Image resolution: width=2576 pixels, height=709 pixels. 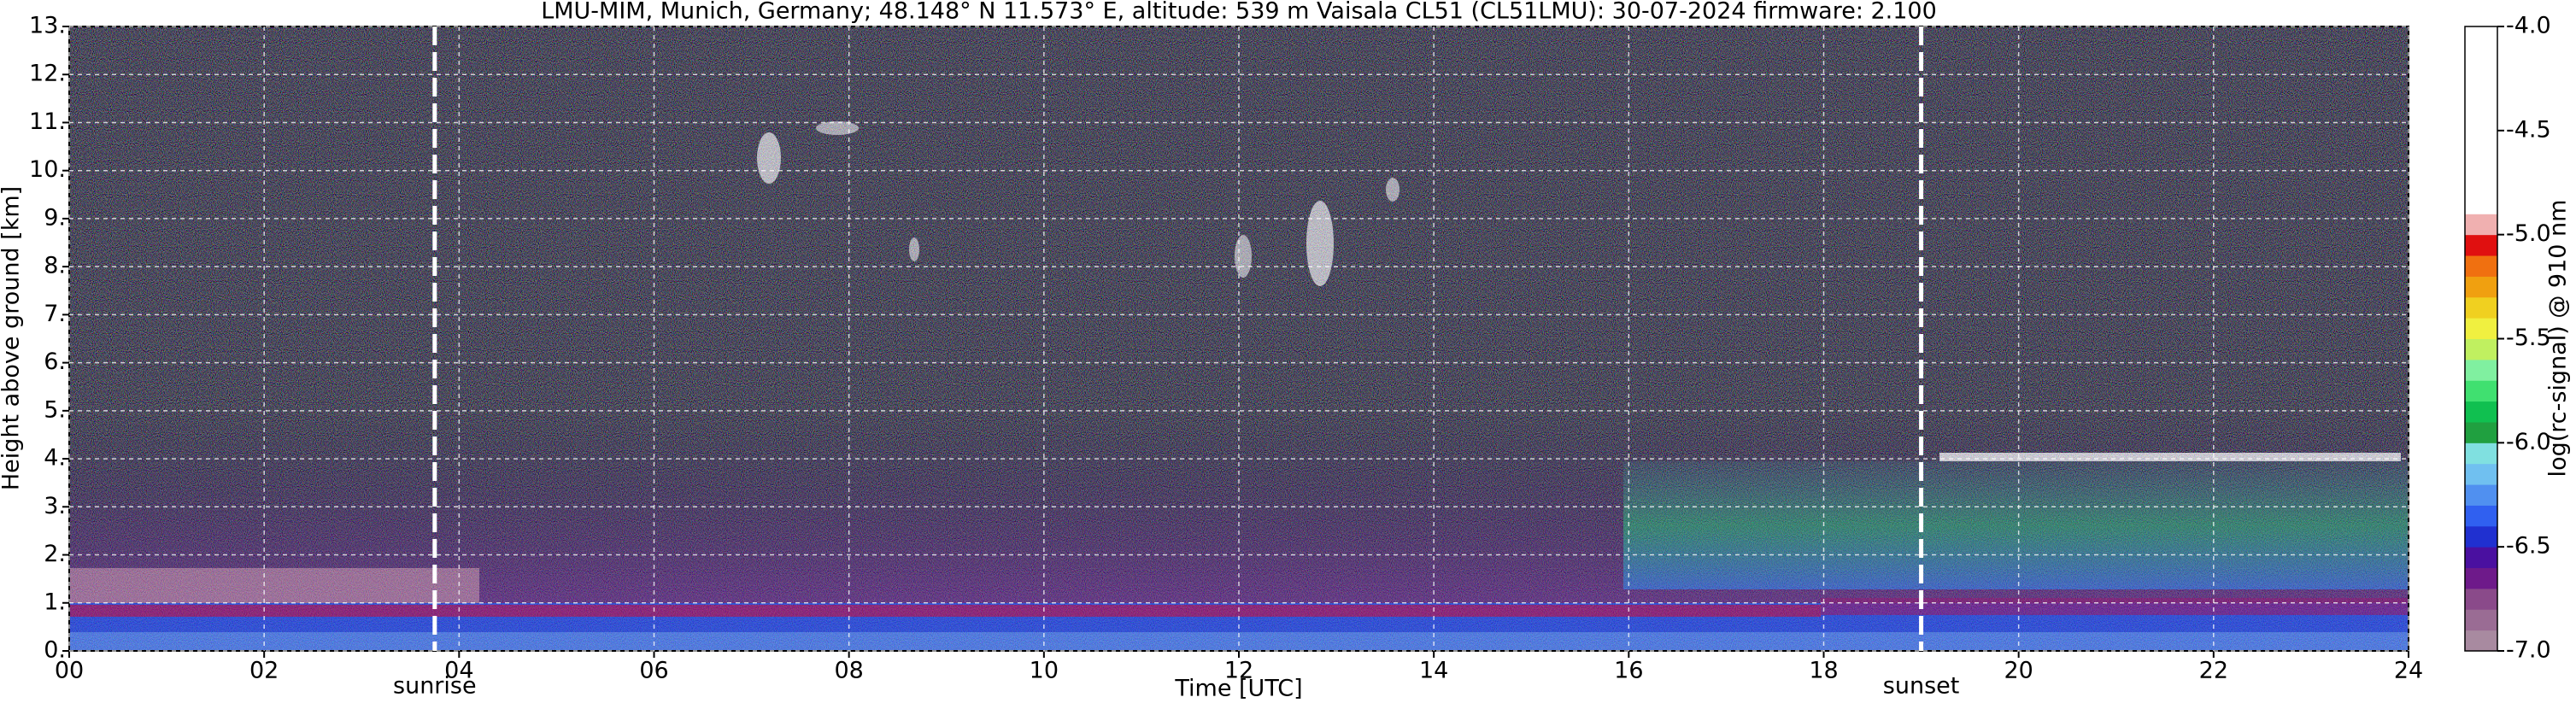 I want to click on x-tick-label: 12, so click(x=1238, y=671).